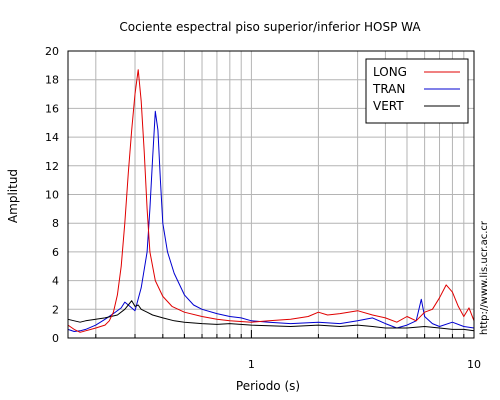 This screenshot has width=500, height=400. Describe the element at coordinates (388, 89) in the screenshot. I see `legend-label-tran: TRAN` at that location.